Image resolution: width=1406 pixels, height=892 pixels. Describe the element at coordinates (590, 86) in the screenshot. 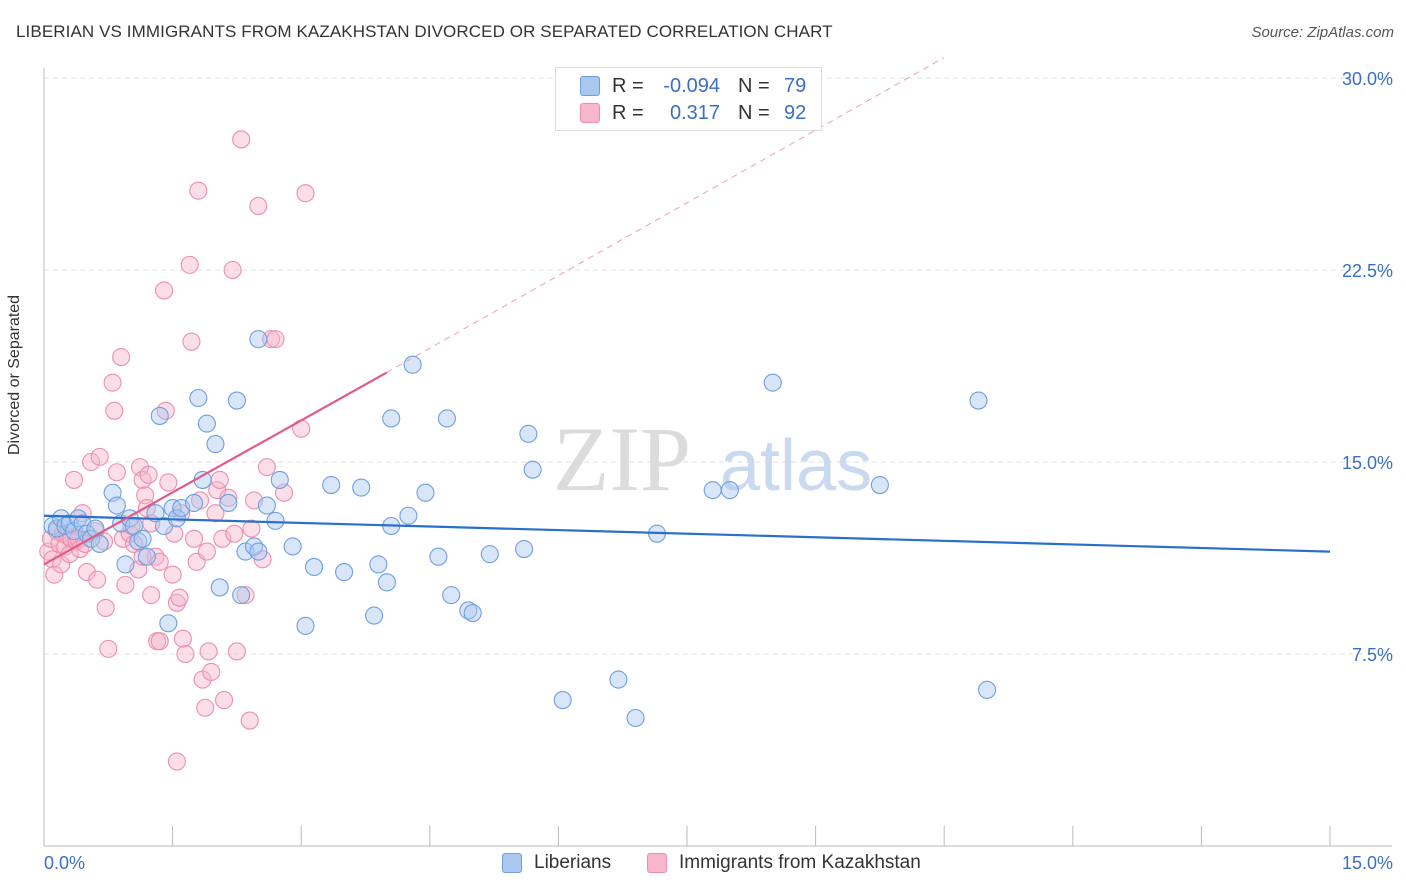

I see `legend-swatch-blue` at that location.